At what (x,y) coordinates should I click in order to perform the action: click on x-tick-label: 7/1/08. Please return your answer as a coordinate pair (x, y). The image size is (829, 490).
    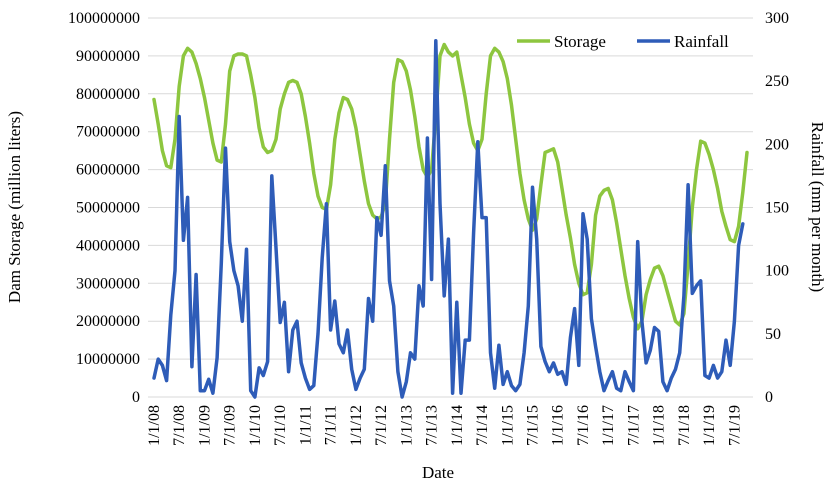
    Looking at the image, I should click on (179, 425).